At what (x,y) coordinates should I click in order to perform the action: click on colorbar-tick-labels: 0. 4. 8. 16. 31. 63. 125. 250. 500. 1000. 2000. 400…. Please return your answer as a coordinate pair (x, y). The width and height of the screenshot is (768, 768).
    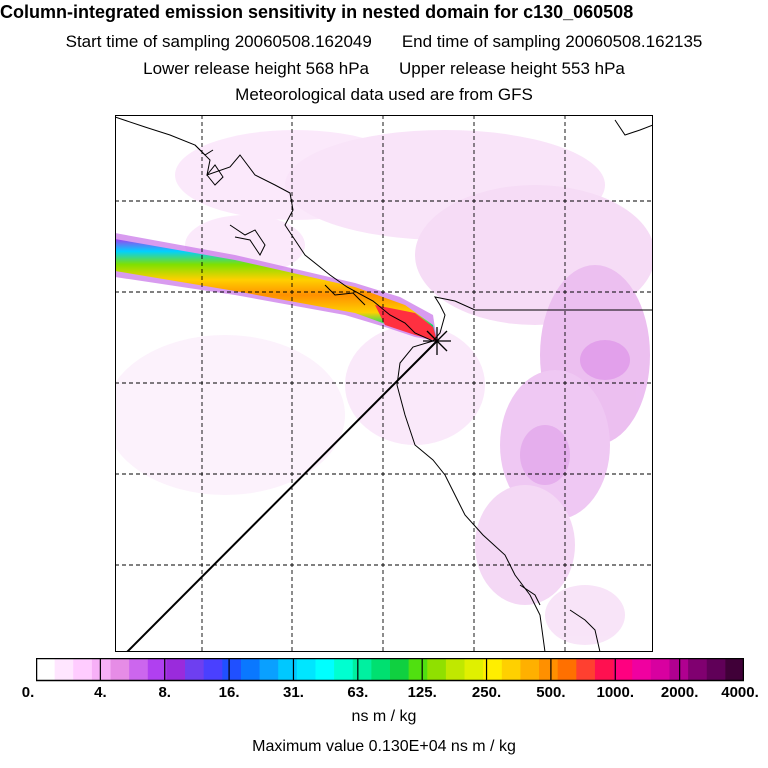
    Looking at the image, I should click on (384, 695).